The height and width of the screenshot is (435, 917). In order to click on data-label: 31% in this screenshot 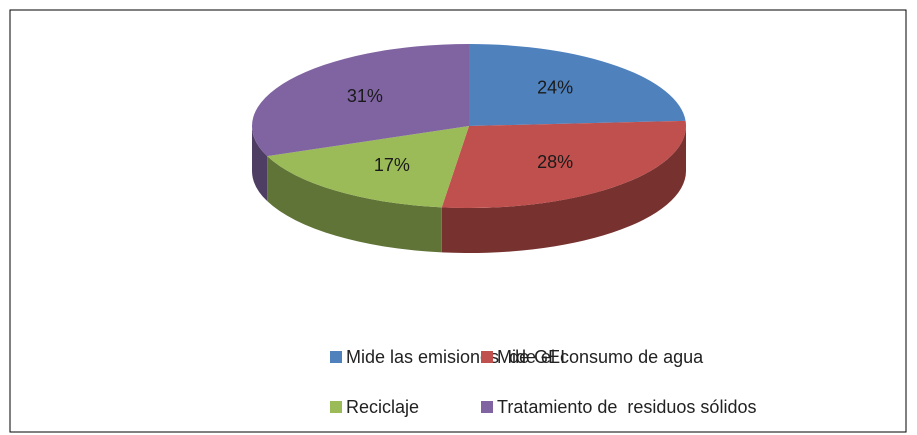, I will do `click(365, 96)`.